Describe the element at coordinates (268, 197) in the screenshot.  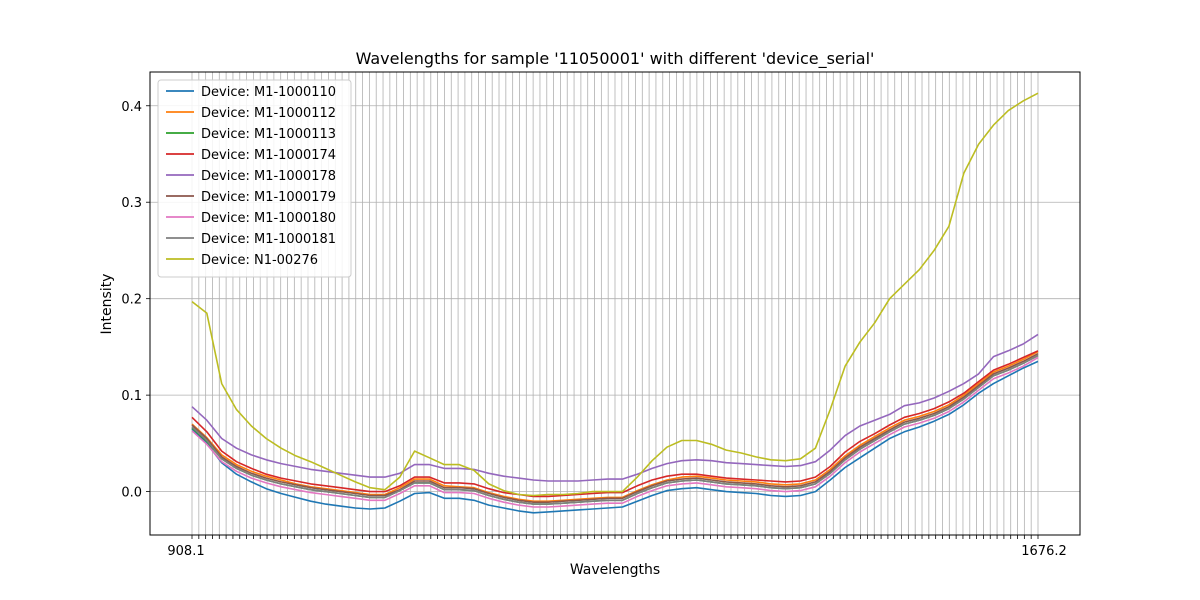
I see `legend-entry: Device: M1-1000179` at that location.